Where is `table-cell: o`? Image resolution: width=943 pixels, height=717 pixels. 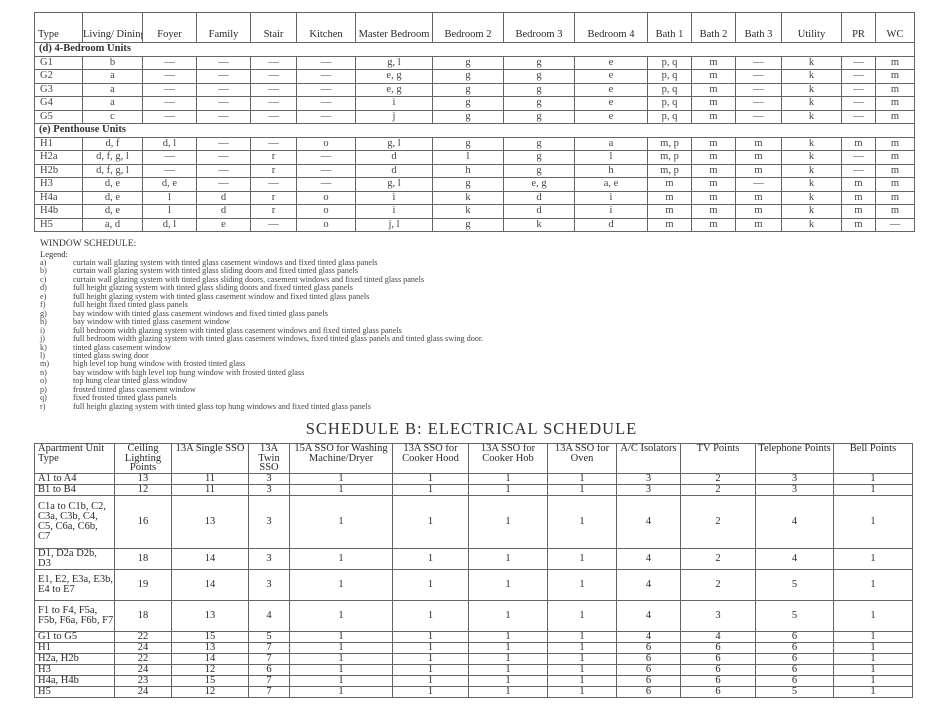 table-cell: o is located at coordinates (326, 143).